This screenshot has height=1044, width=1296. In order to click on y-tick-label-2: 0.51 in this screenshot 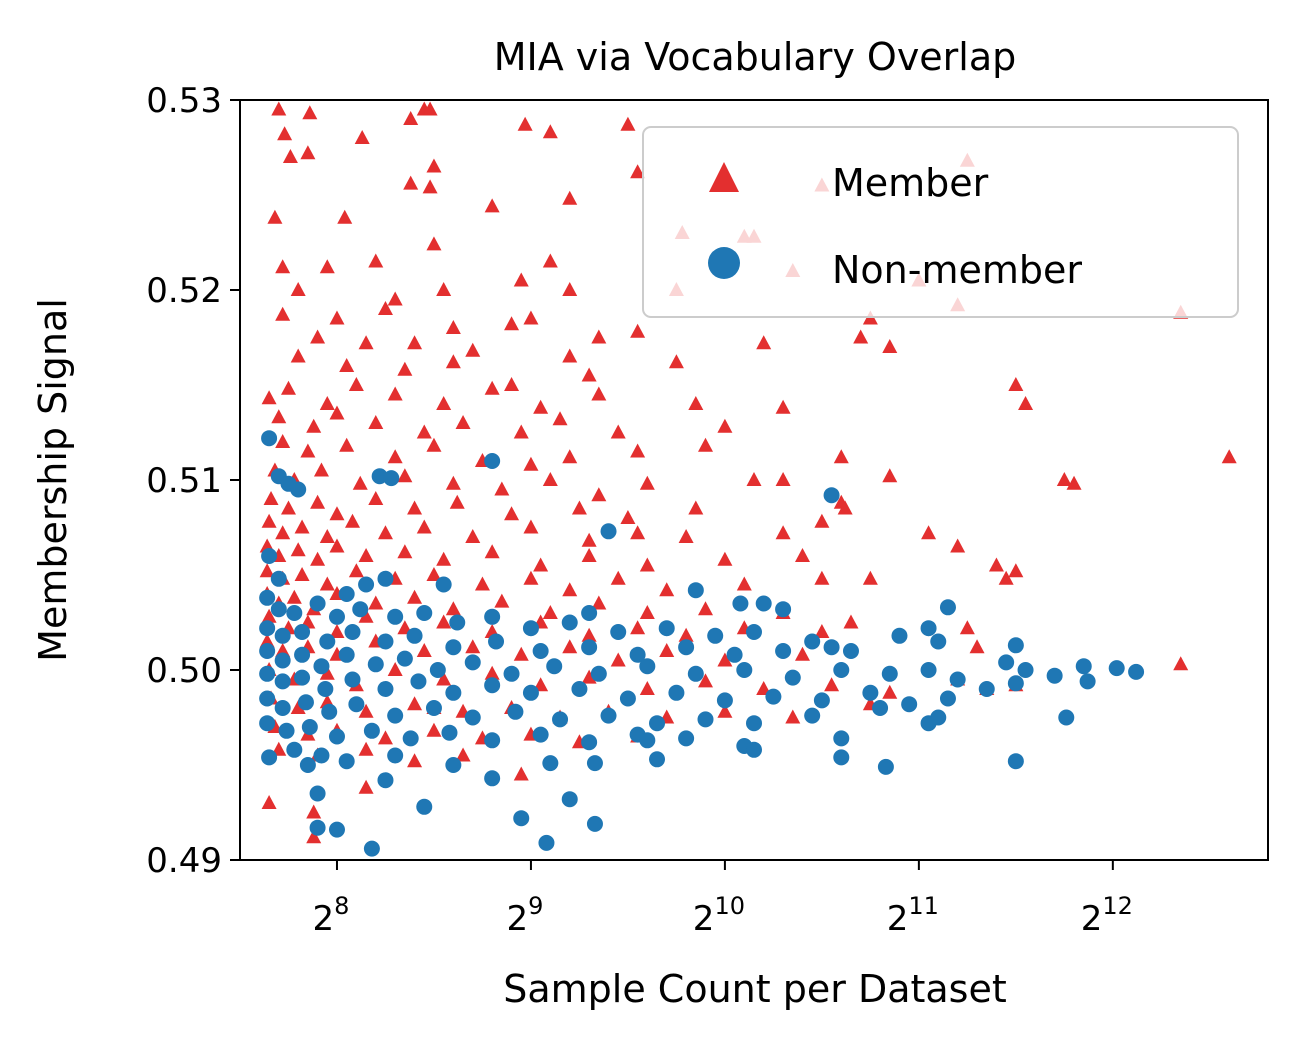, I will do `click(184, 481)`.